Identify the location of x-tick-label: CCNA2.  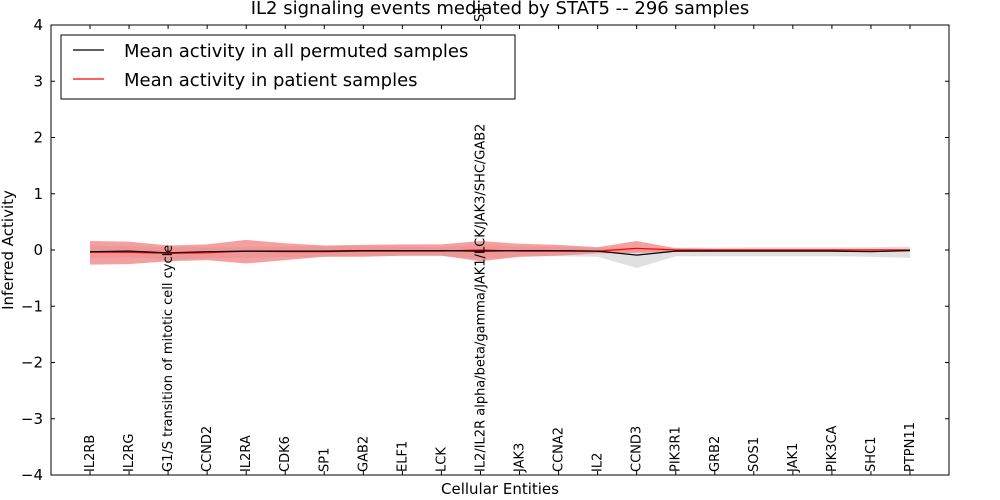
(559, 449).